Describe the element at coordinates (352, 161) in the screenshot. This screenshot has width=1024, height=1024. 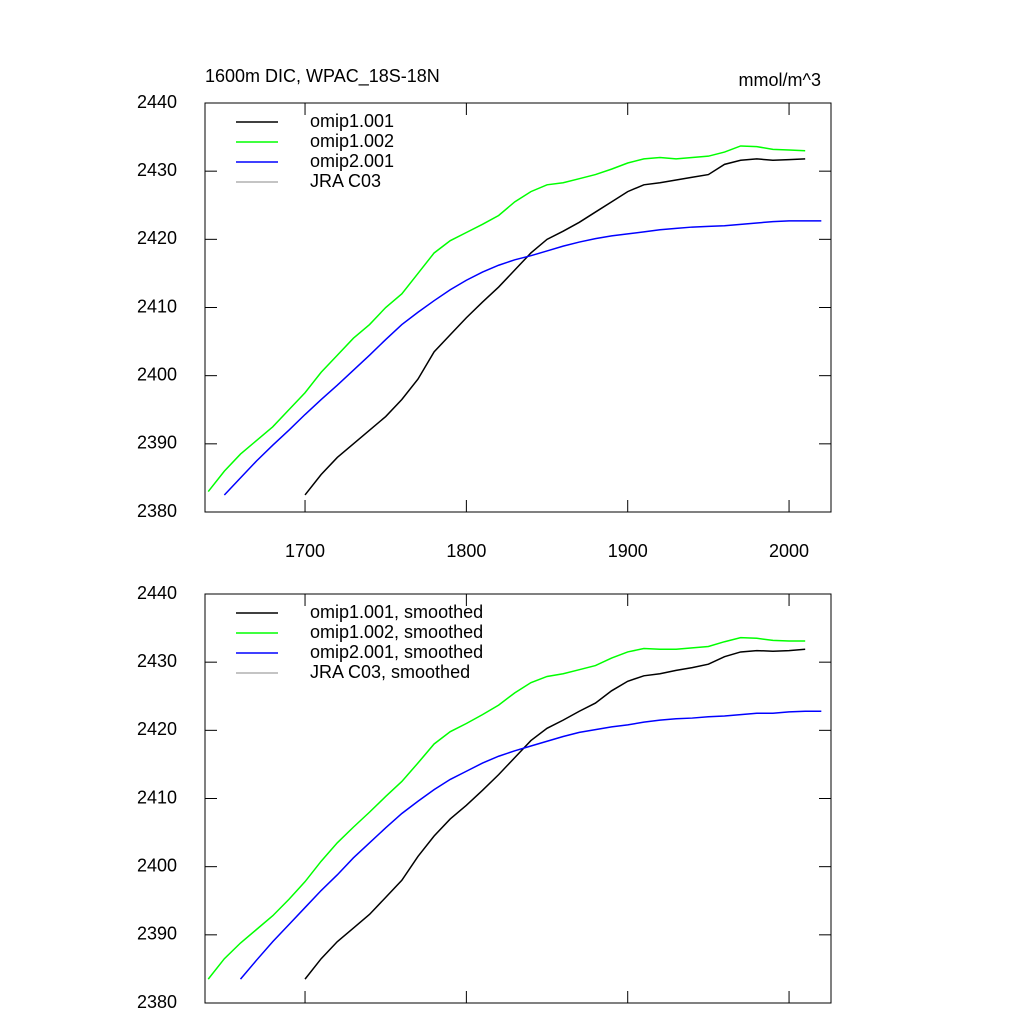
I see `legend-label: omip2.001` at that location.